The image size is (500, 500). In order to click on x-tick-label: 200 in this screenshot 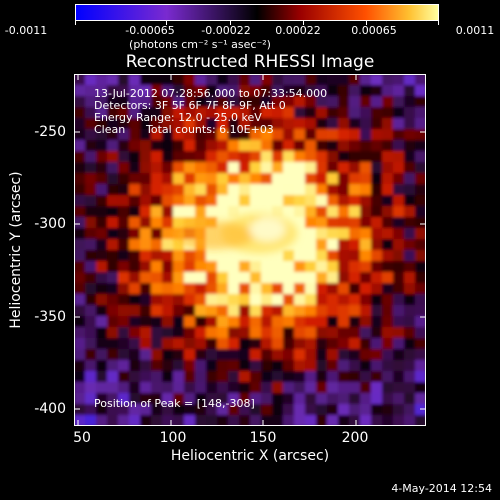, I will do `click(355, 438)`.